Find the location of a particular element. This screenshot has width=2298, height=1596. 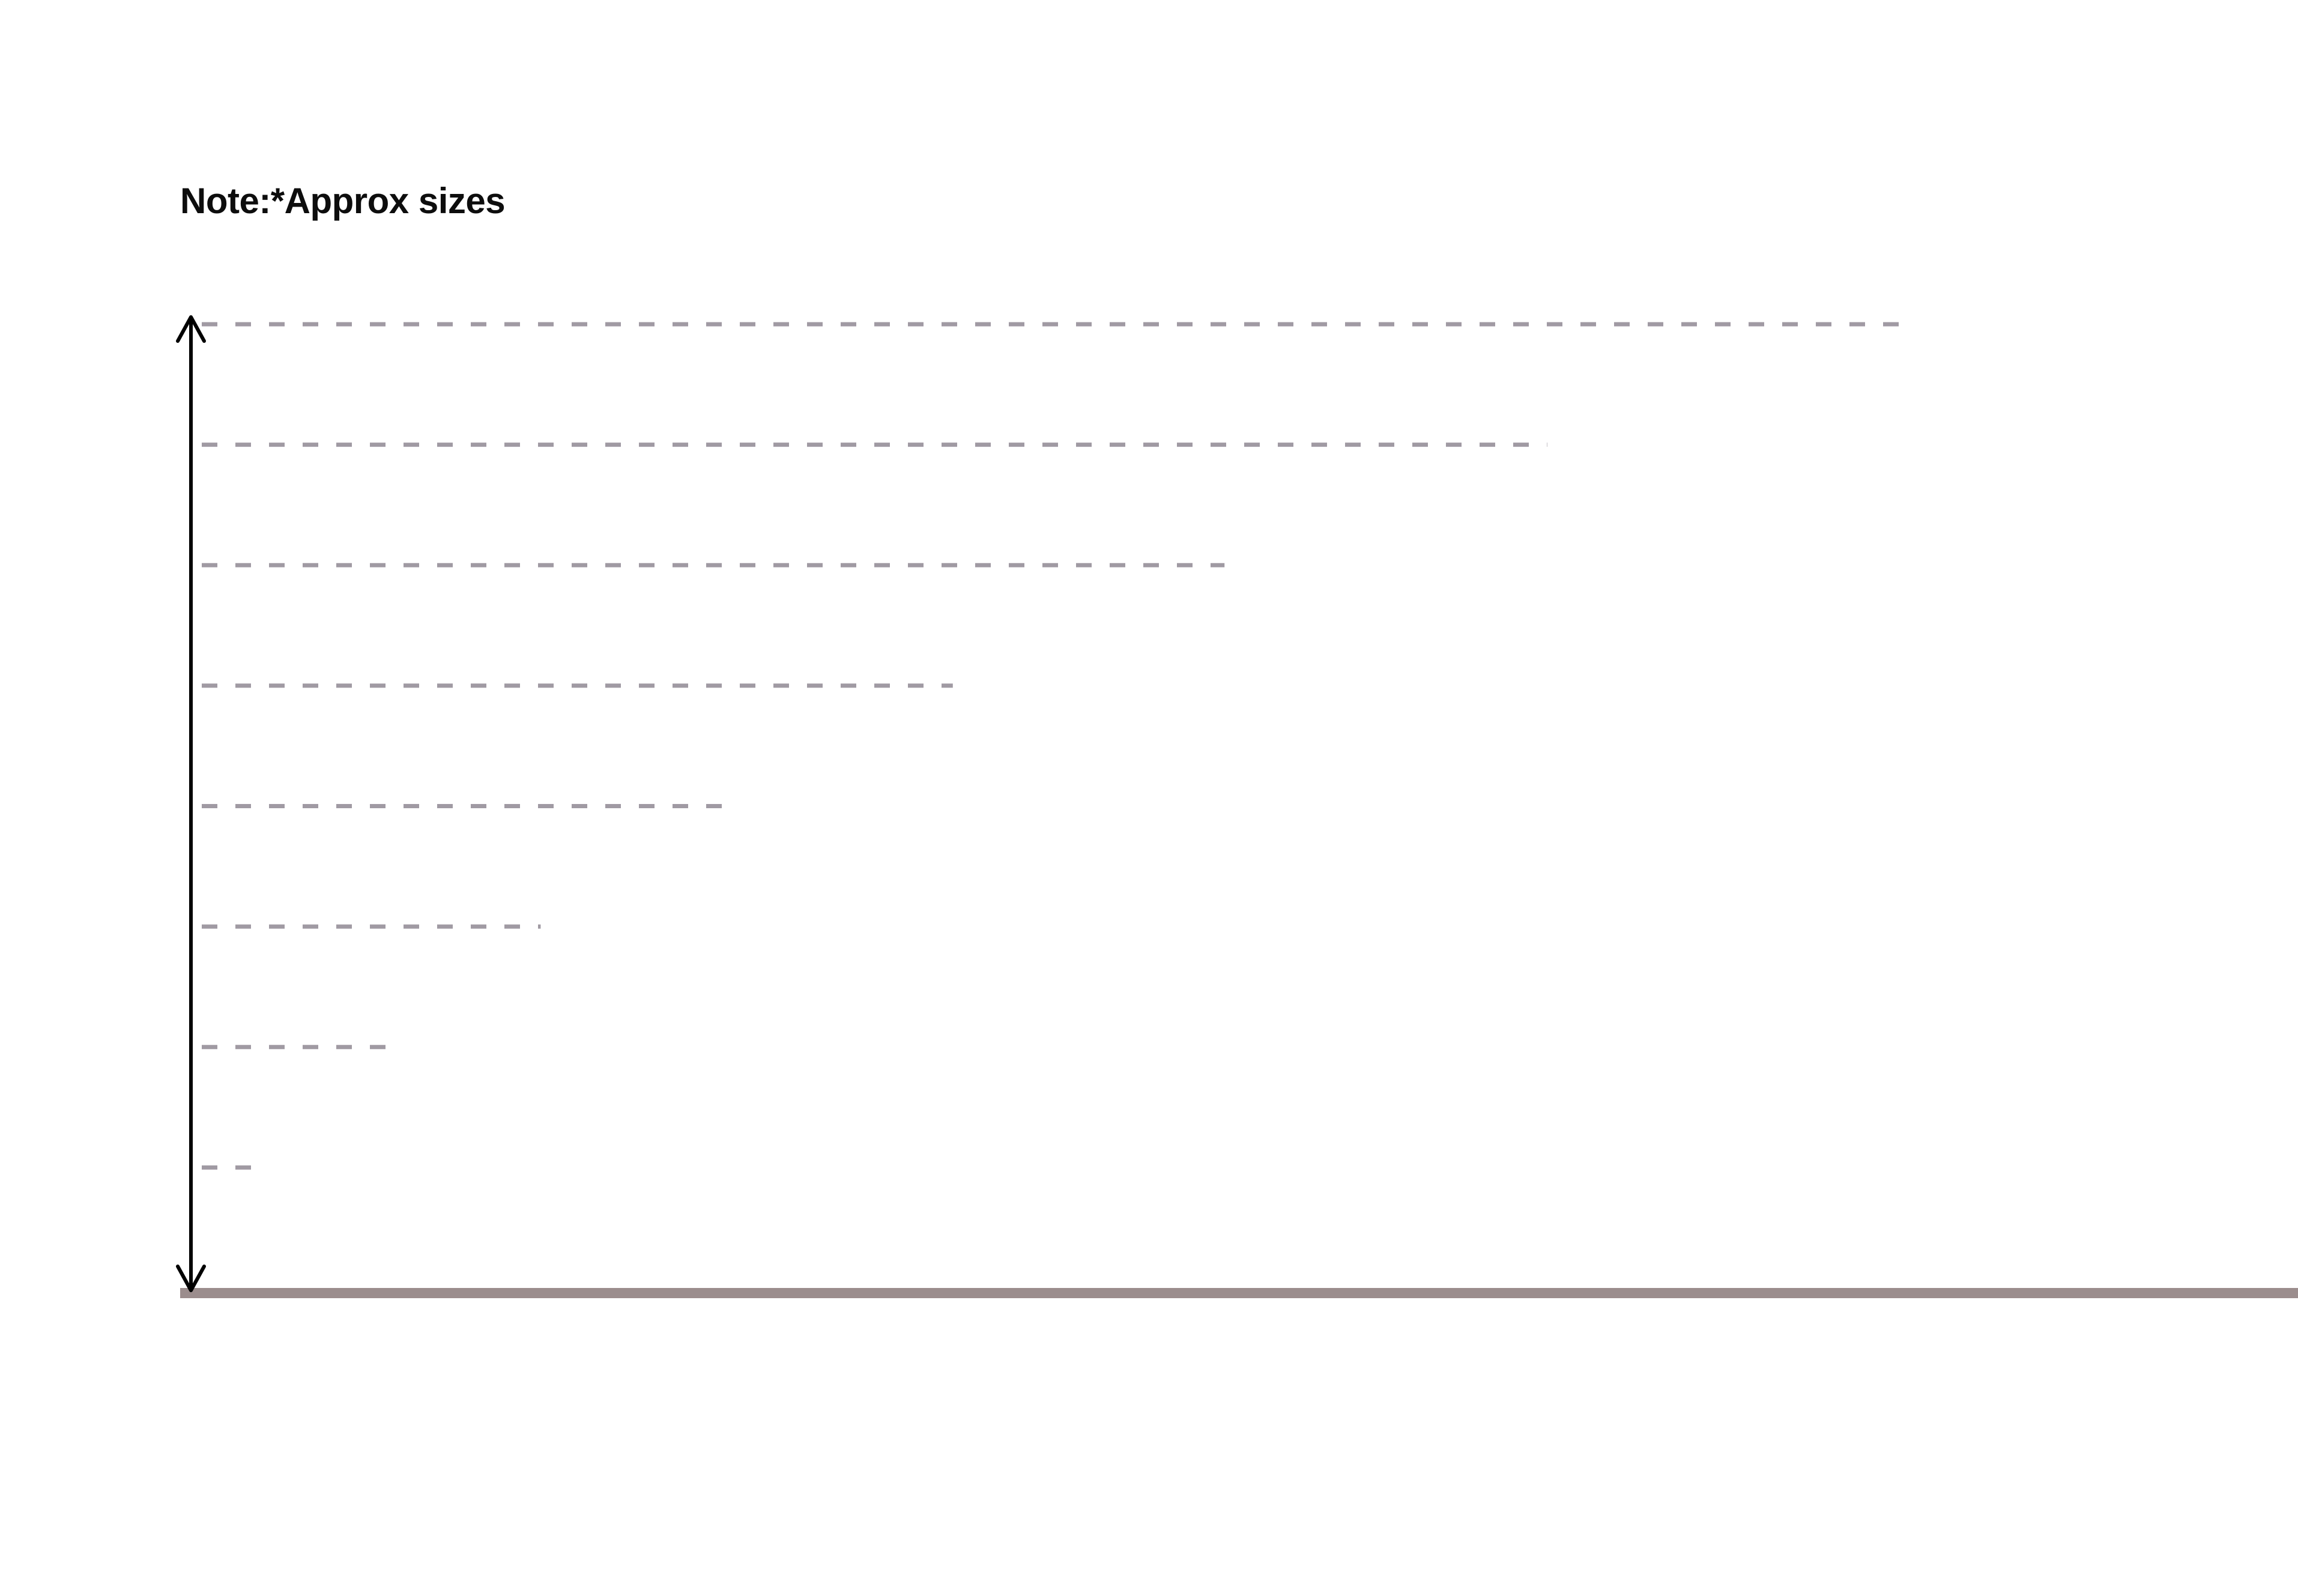

y-axis-arrow-up is located at coordinates (191, 329).